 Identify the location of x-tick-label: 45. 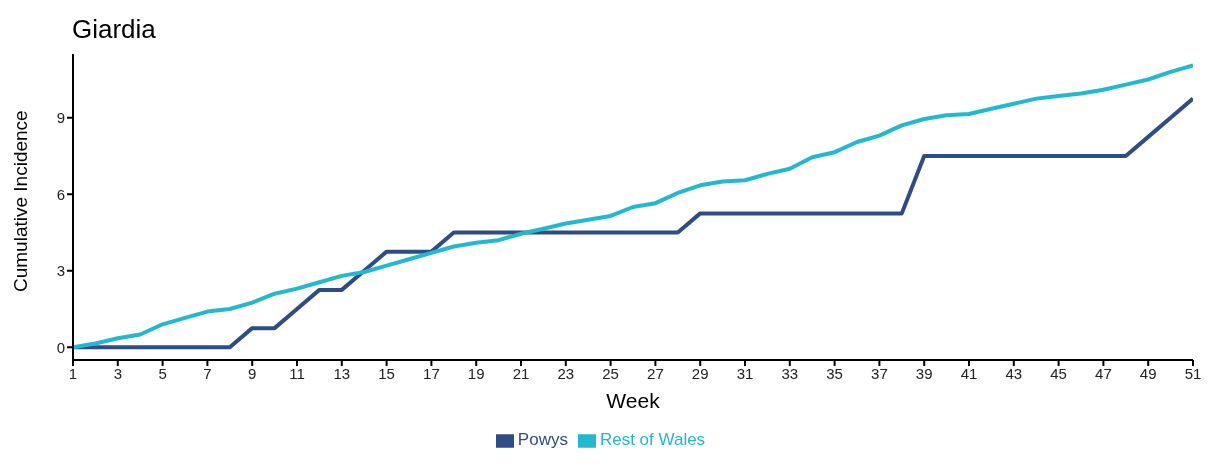
(1058, 373).